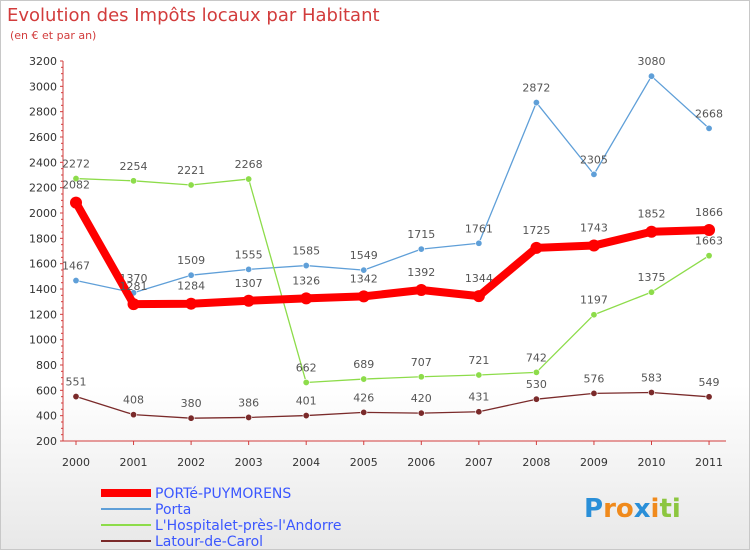 Image resolution: width=750 pixels, height=551 pixels. Describe the element at coordinates (478, 360) in the screenshot. I see `data-label: 721` at that location.